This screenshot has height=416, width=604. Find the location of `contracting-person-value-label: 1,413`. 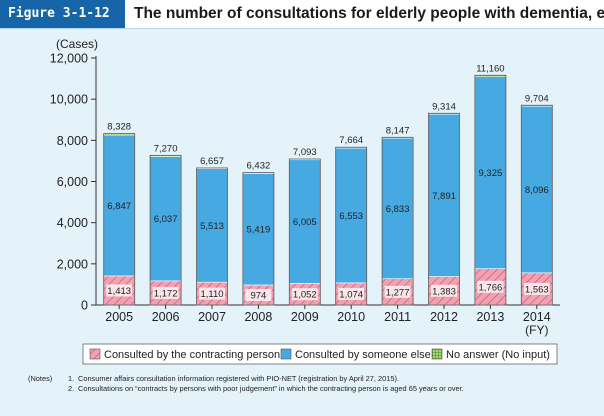

contracting-person-value-label: 1,413 is located at coordinates (119, 291).